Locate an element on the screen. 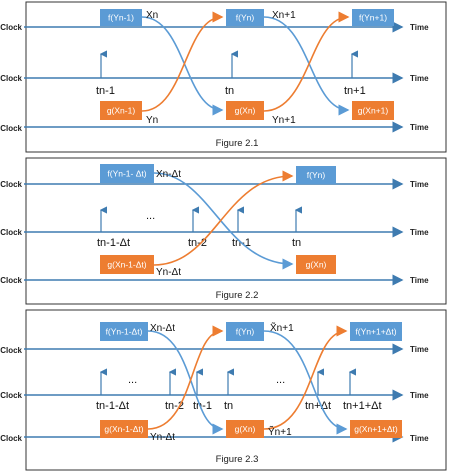  fig1-box-g-2-label: g(Xn) is located at coordinates (245, 111).